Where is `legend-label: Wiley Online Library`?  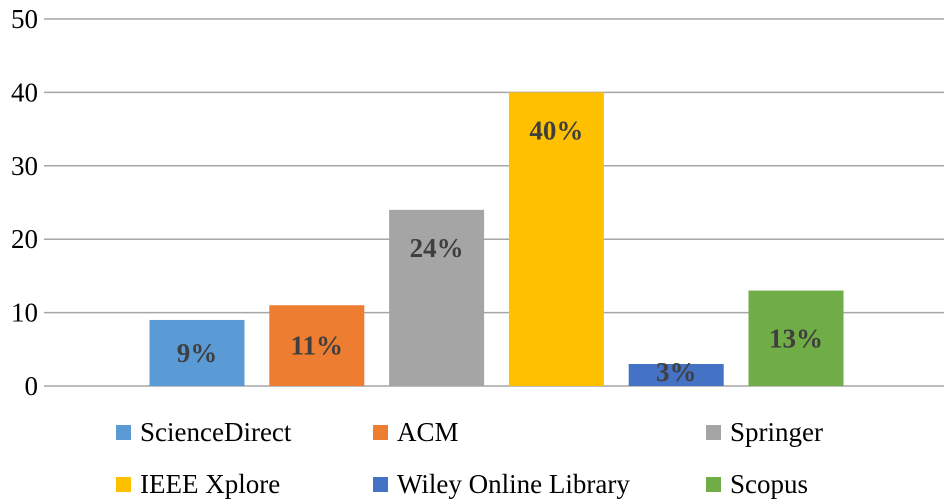 legend-label: Wiley Online Library is located at coordinates (513, 483).